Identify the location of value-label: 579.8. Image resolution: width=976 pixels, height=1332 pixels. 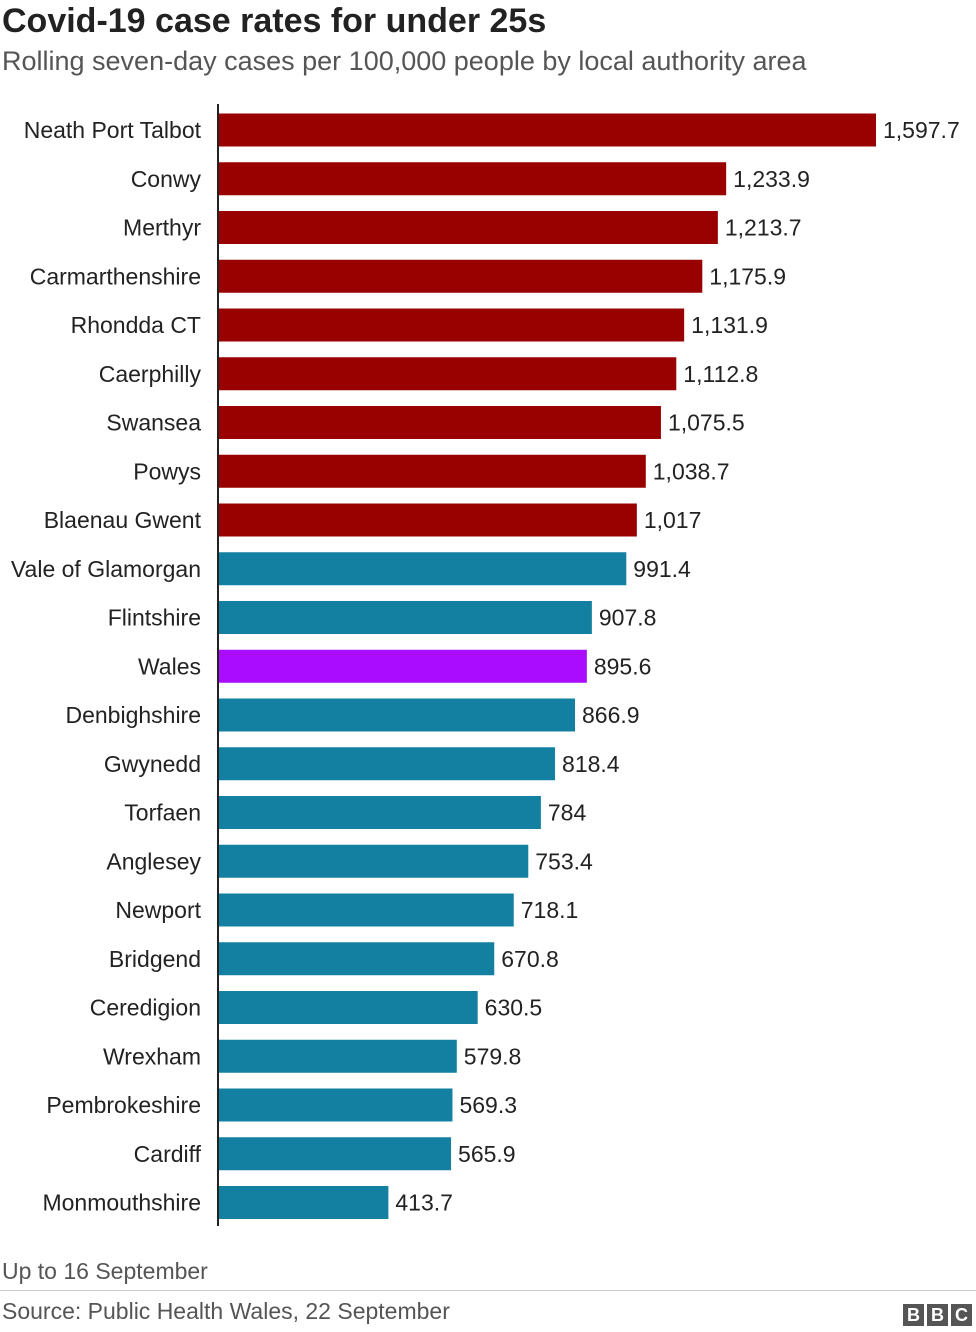
(493, 1056).